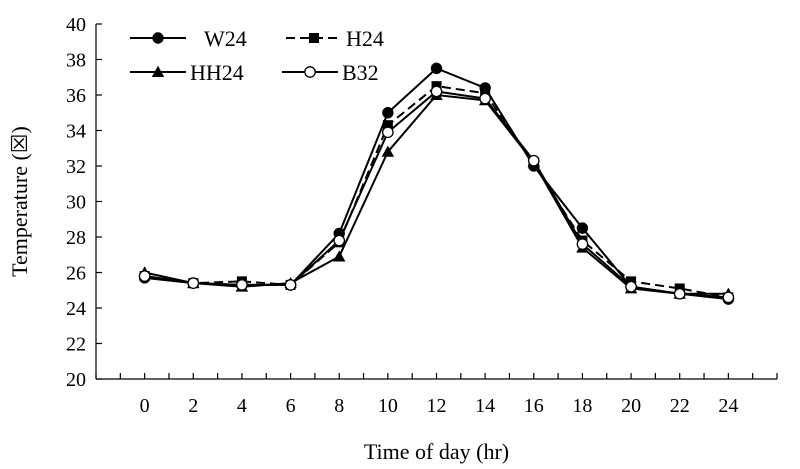  I want to click on y-tick-label: 38, so click(76, 61).